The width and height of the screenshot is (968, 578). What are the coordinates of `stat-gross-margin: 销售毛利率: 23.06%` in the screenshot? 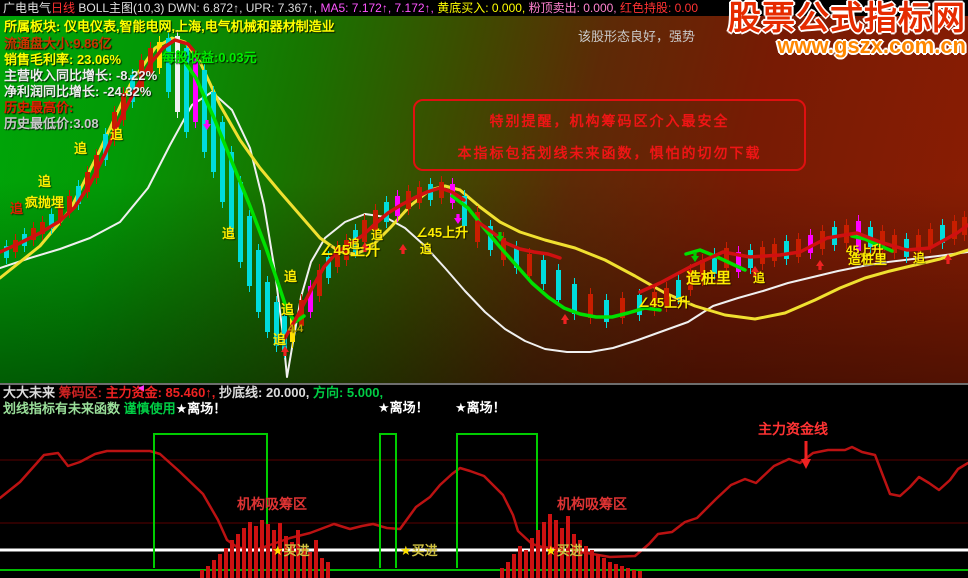 It's located at (63, 59).